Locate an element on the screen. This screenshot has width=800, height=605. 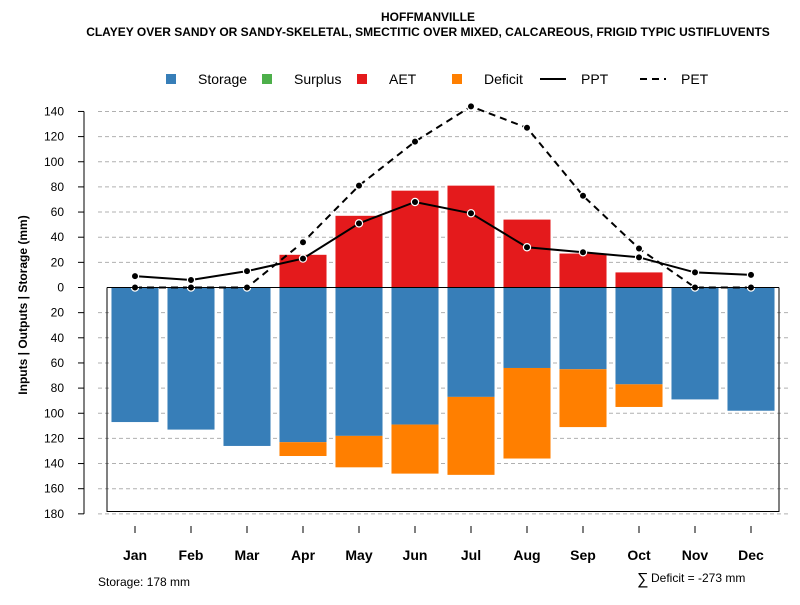
legend-surplus-swatch is located at coordinates (267, 79).